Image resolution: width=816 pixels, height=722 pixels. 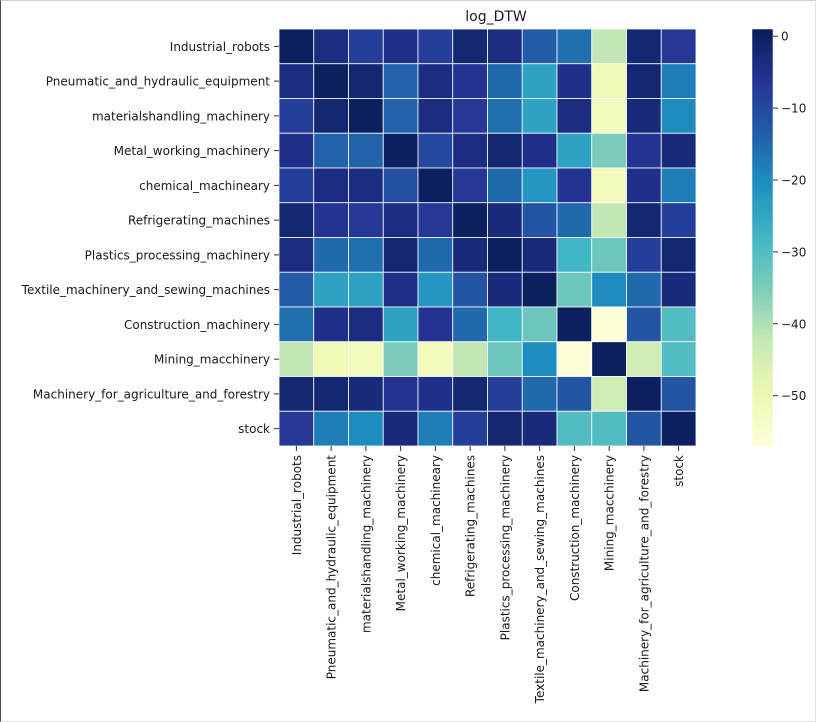 What do you see at coordinates (778, 237) in the screenshot?
I see `colorbar: 0 −10 −20 −30 −40 −50` at bounding box center [778, 237].